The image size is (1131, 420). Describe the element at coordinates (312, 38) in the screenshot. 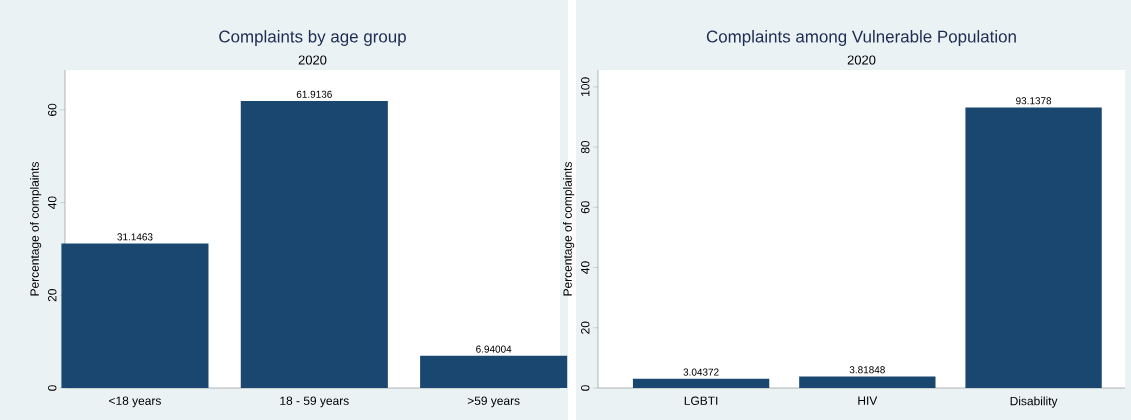

I see `chart-title: Complaints by age group` at that location.